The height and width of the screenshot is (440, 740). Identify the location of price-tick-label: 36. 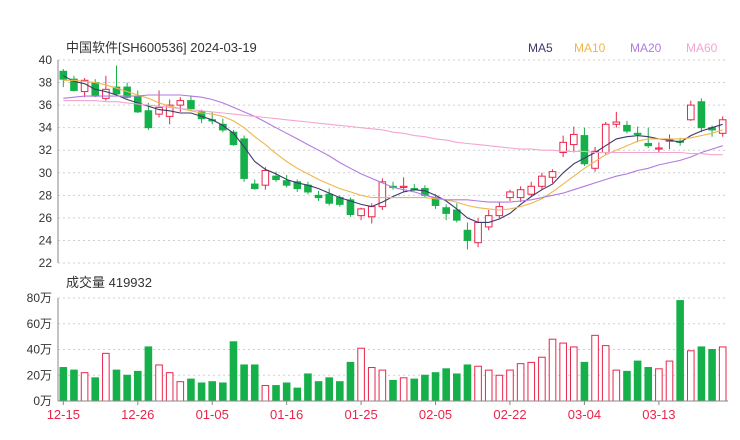
(46, 105).